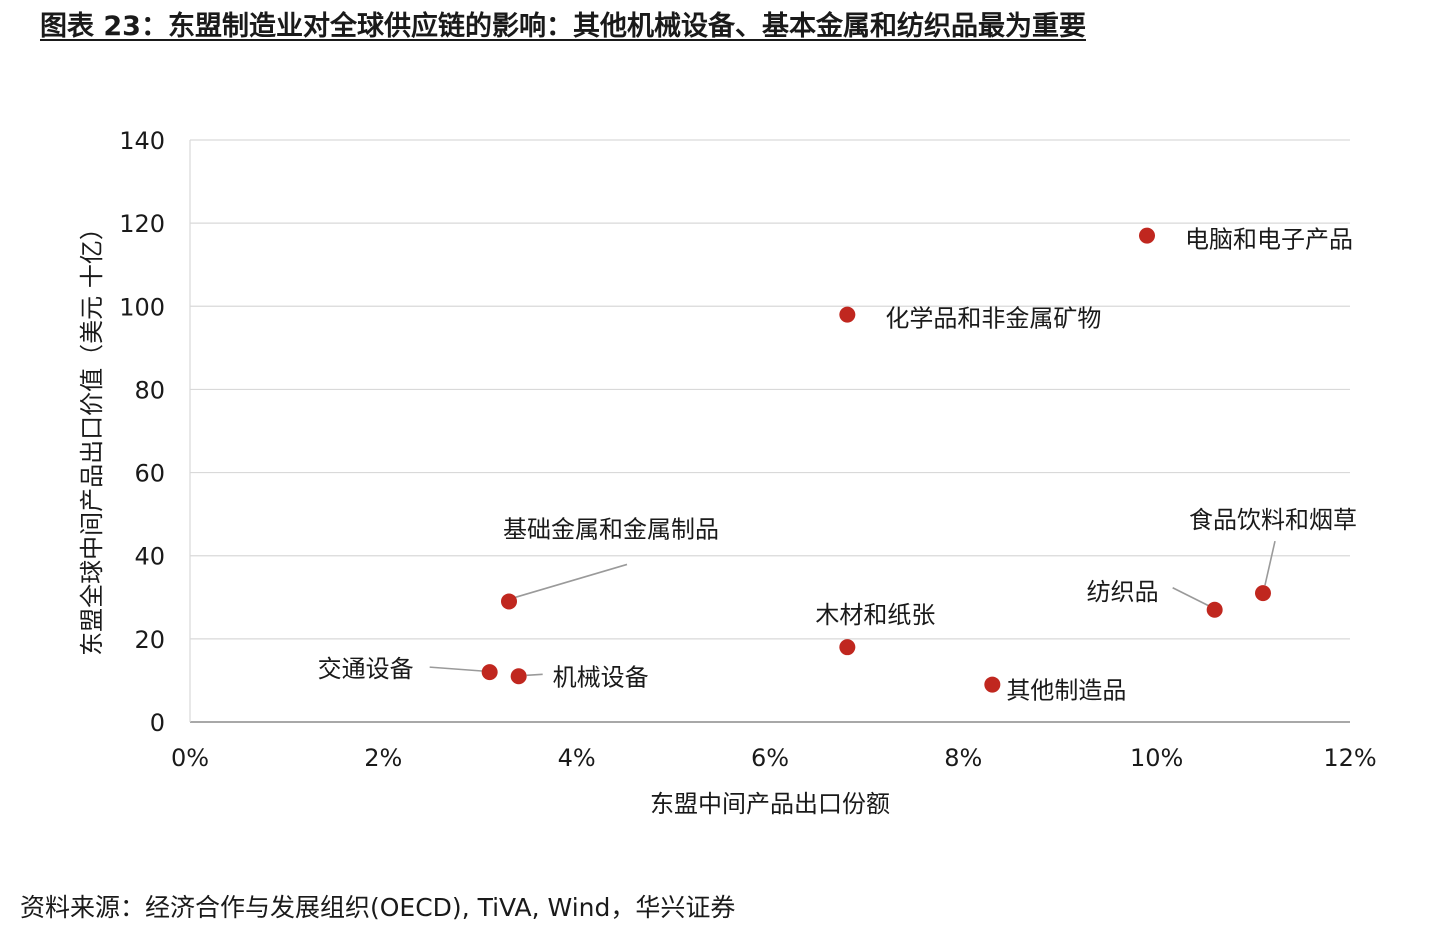 Image resolution: width=1438 pixels, height=932 pixels. Describe the element at coordinates (611, 529) in the screenshot. I see `point-label: 基础金属和金属制品` at that location.